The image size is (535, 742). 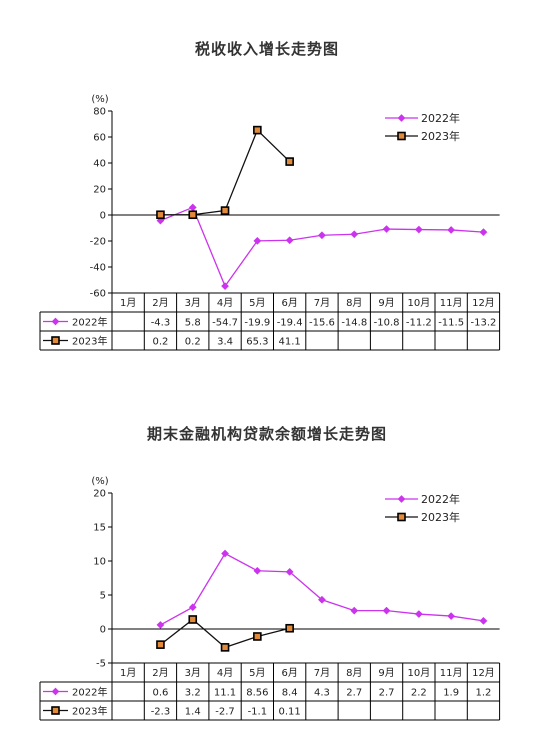 What do you see at coordinates (99, 164) in the screenshot?
I see `y-tick-label: 40` at bounding box center [99, 164].